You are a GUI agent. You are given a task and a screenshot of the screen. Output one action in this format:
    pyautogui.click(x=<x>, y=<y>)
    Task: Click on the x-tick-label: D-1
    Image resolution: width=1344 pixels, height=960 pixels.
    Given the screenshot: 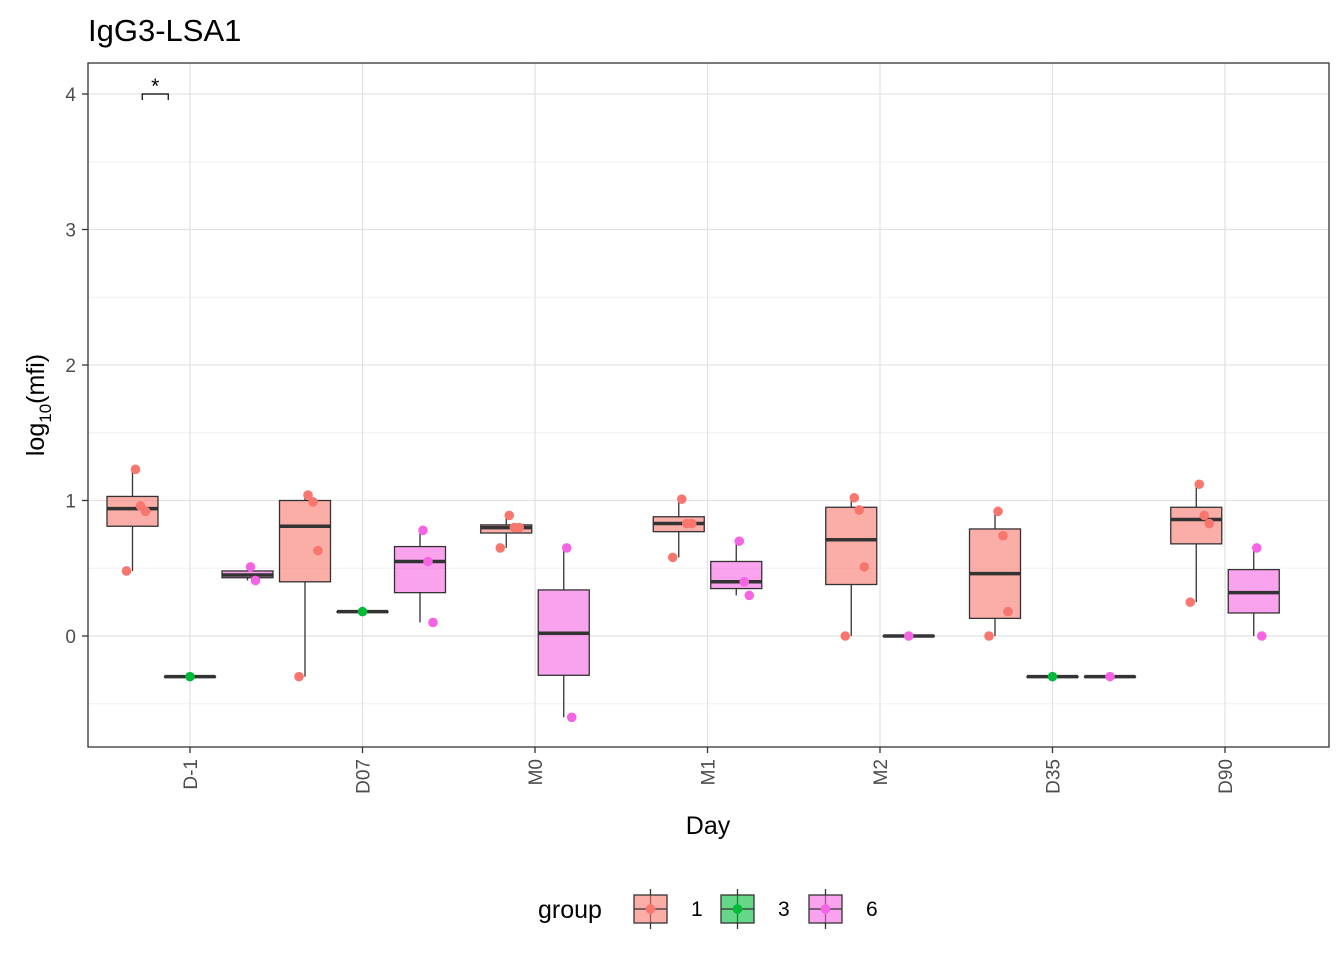 What is the action you would take?
    pyautogui.click(x=191, y=774)
    